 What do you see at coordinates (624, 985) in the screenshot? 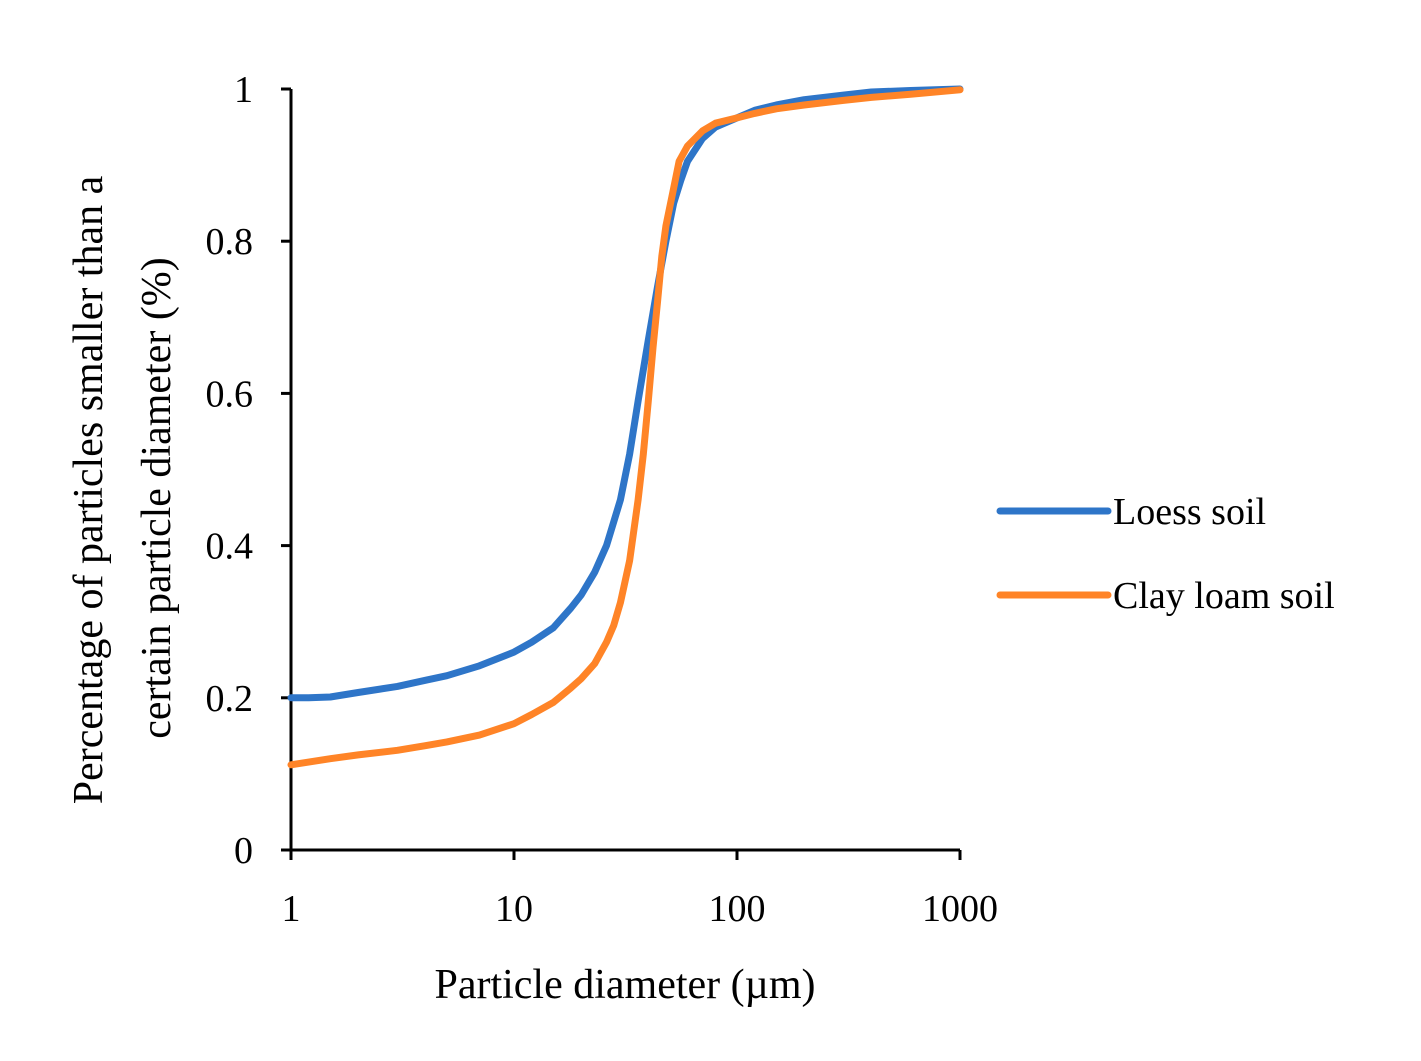
I see `x-axis-title: Particle diameter (µm)` at bounding box center [624, 985].